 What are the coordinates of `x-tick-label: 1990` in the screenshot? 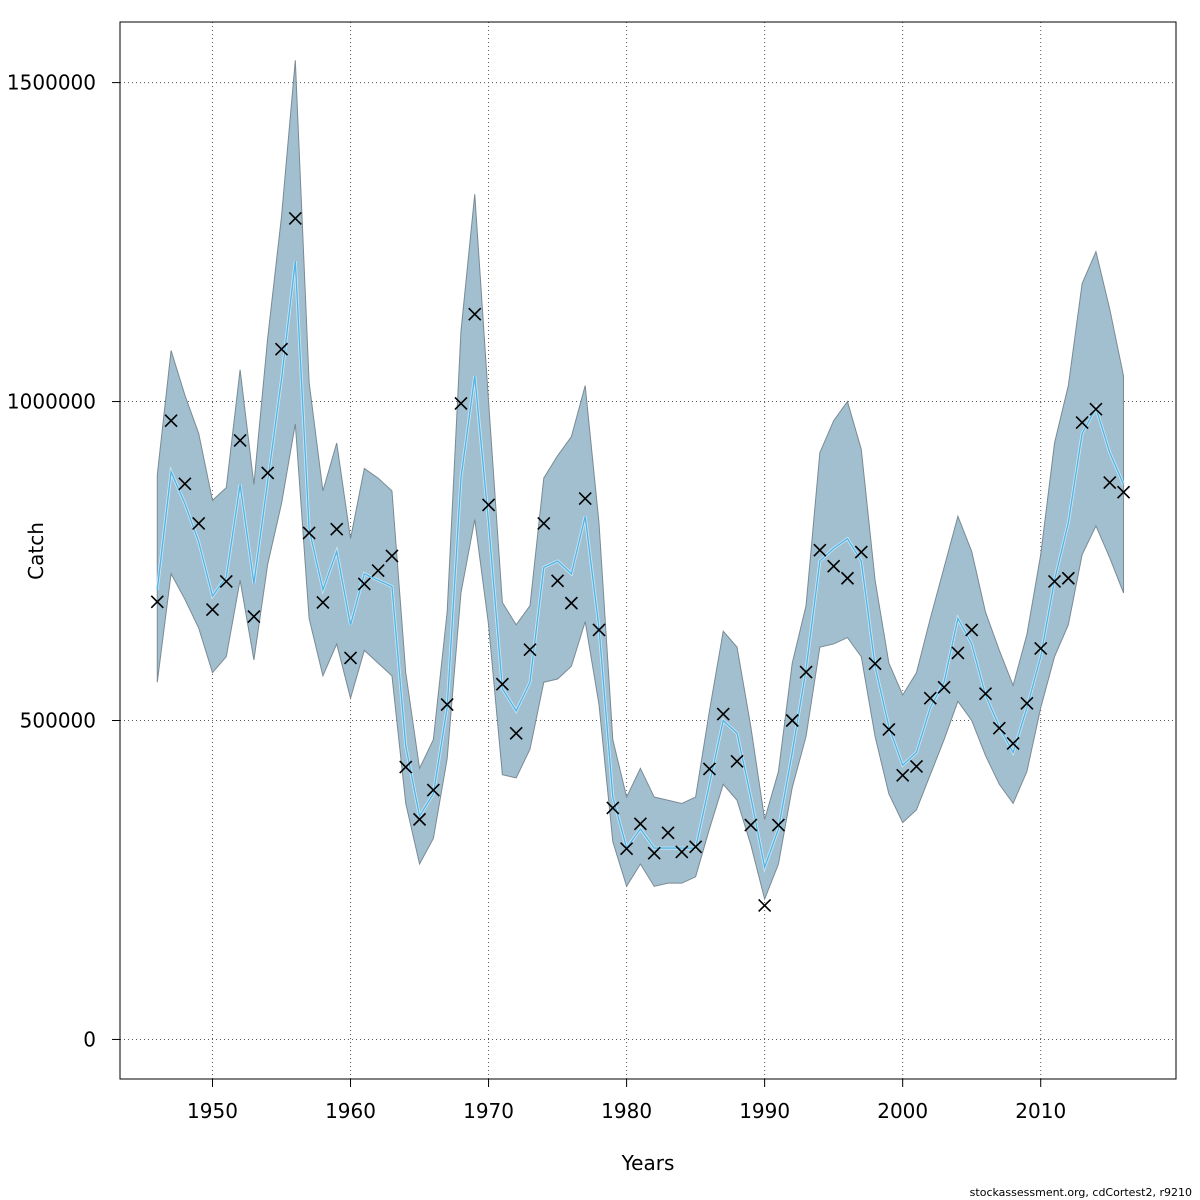 It's located at (764, 1111).